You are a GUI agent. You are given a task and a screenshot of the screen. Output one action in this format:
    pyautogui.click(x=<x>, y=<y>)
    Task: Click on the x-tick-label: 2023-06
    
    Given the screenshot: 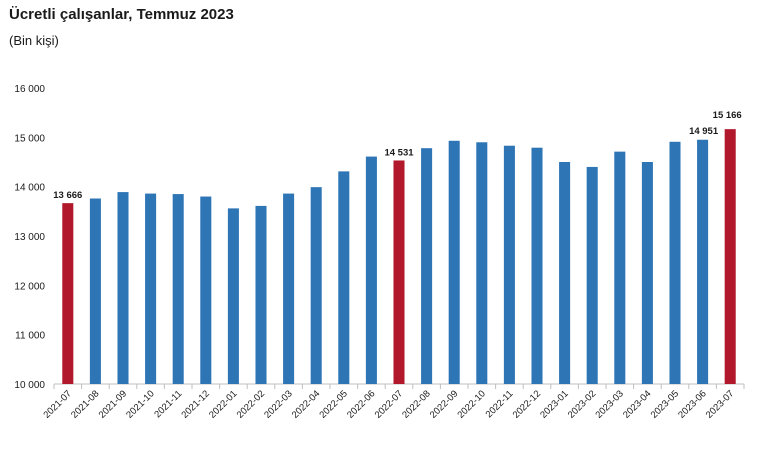 What is the action you would take?
    pyautogui.click(x=692, y=404)
    